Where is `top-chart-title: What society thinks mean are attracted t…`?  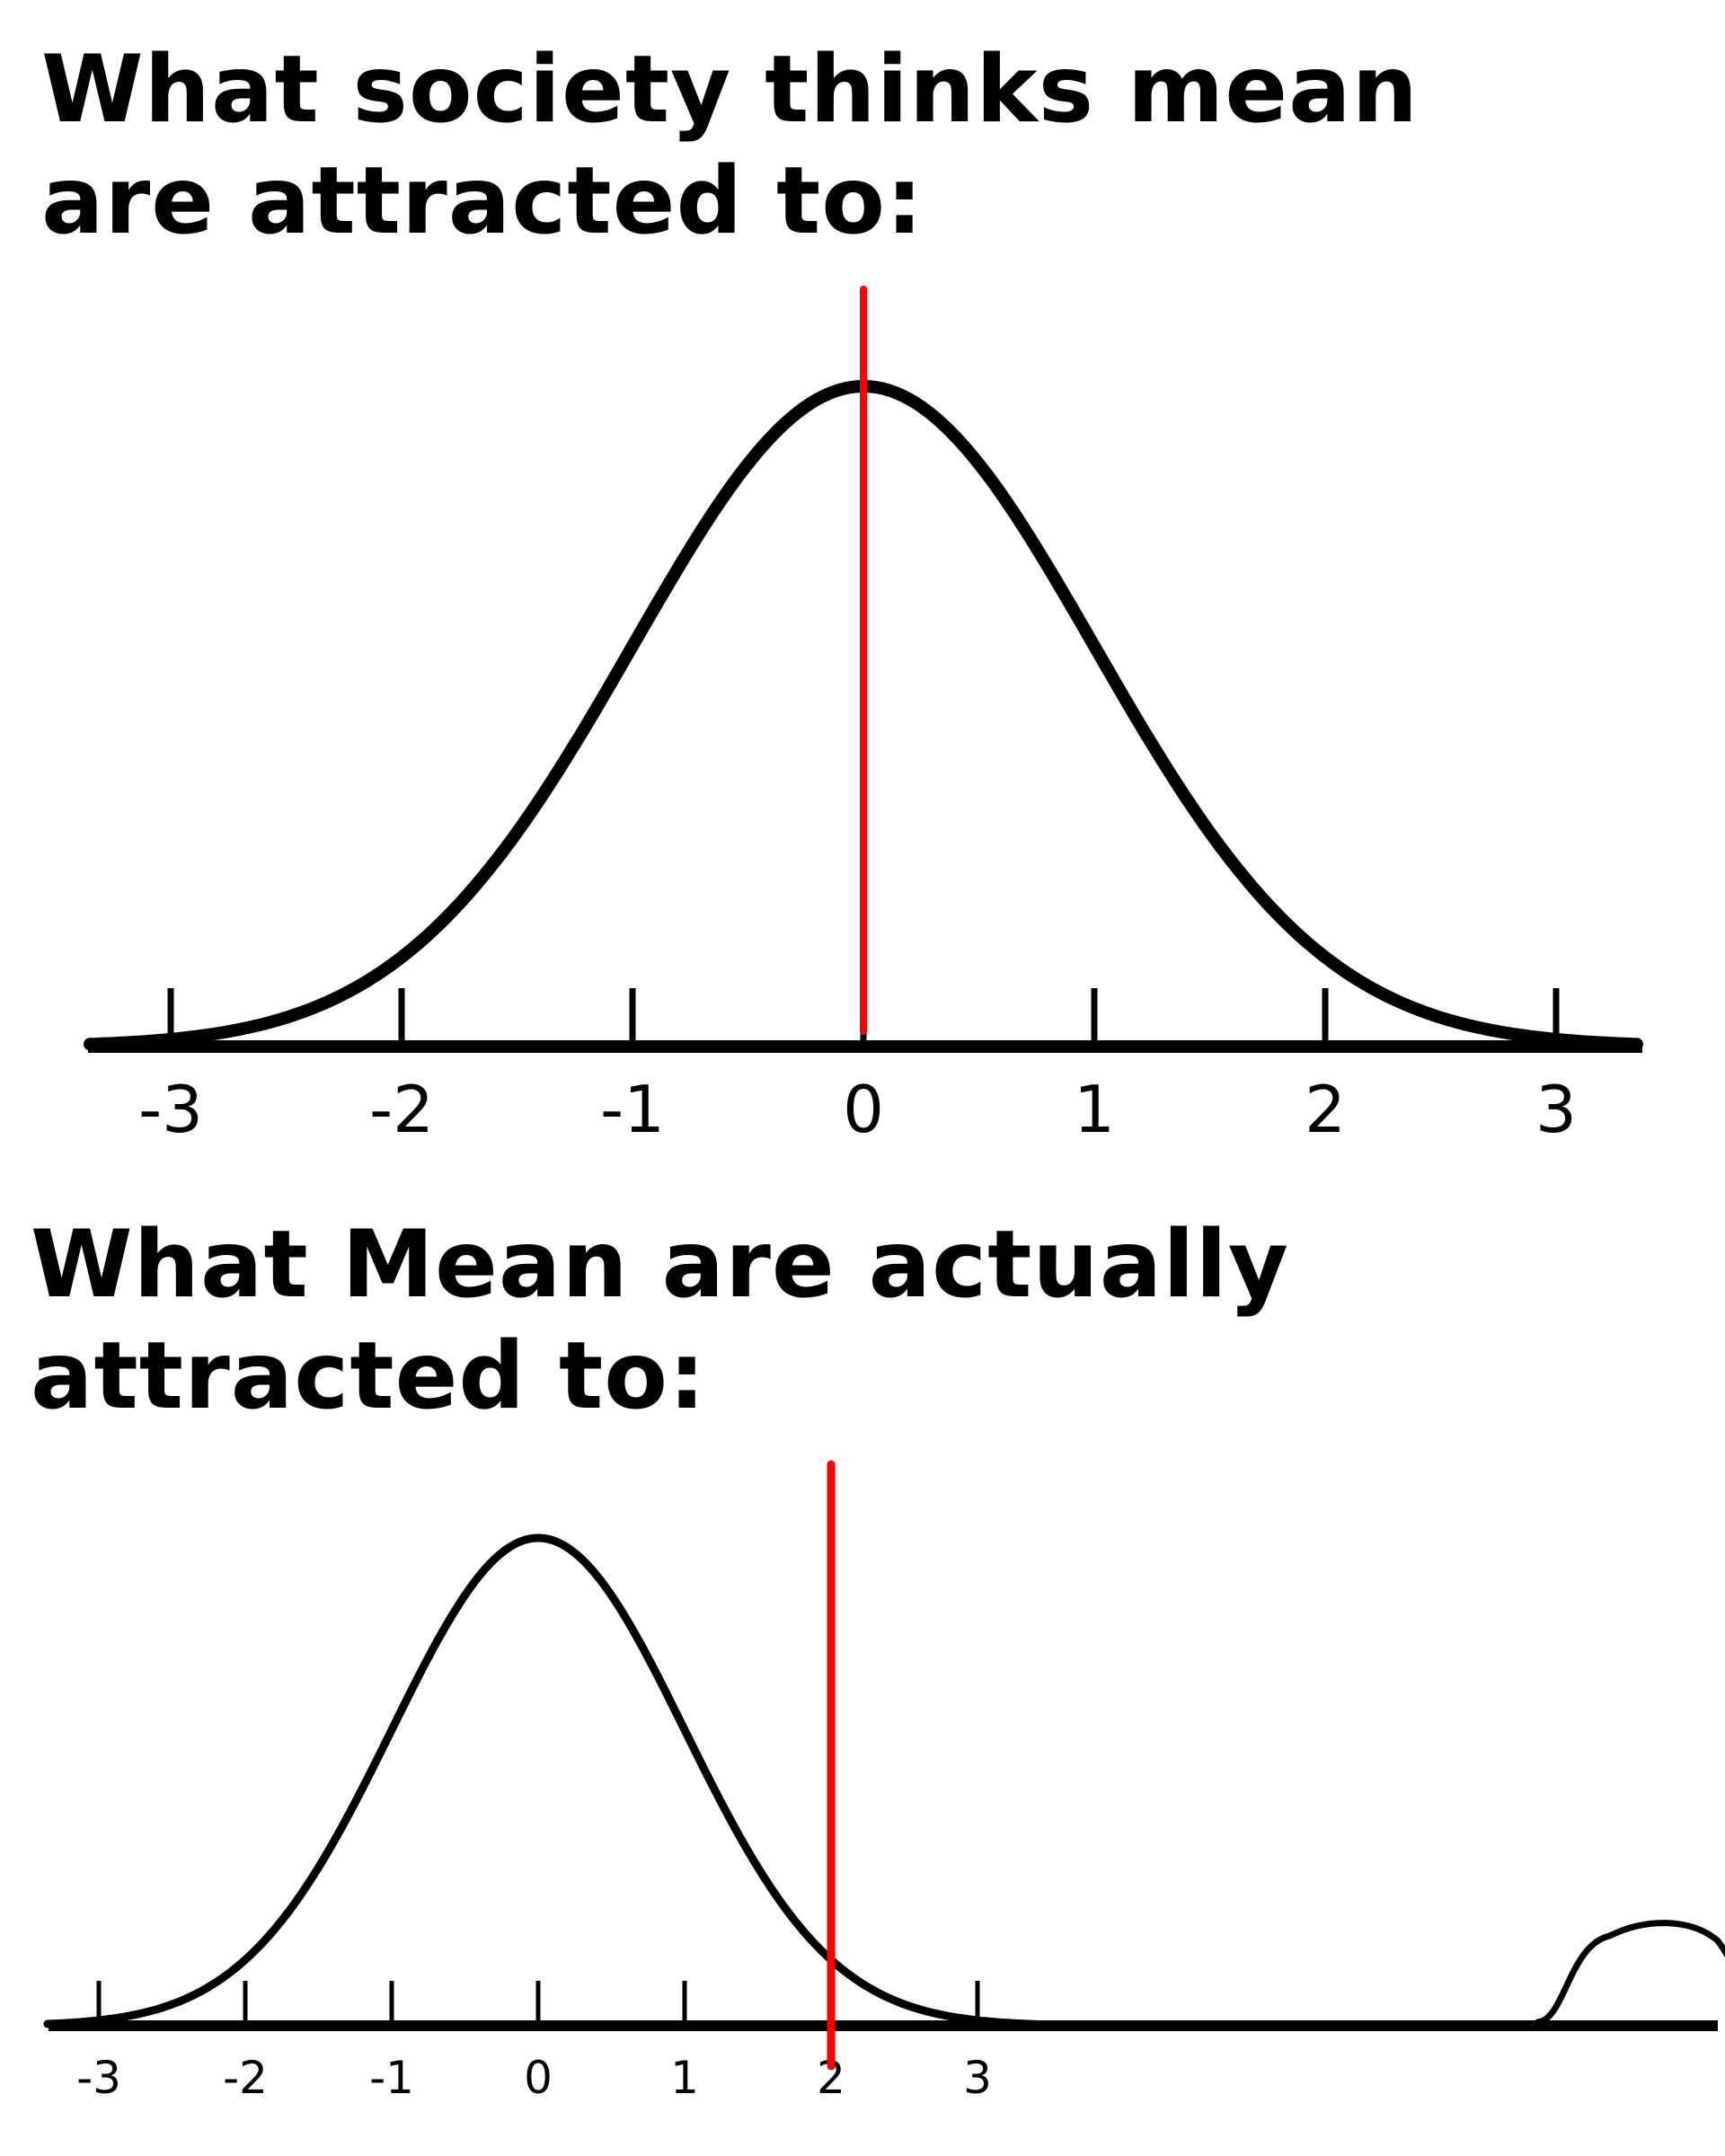 top-chart-title: What society thinks mean are attracted t… is located at coordinates (730, 146).